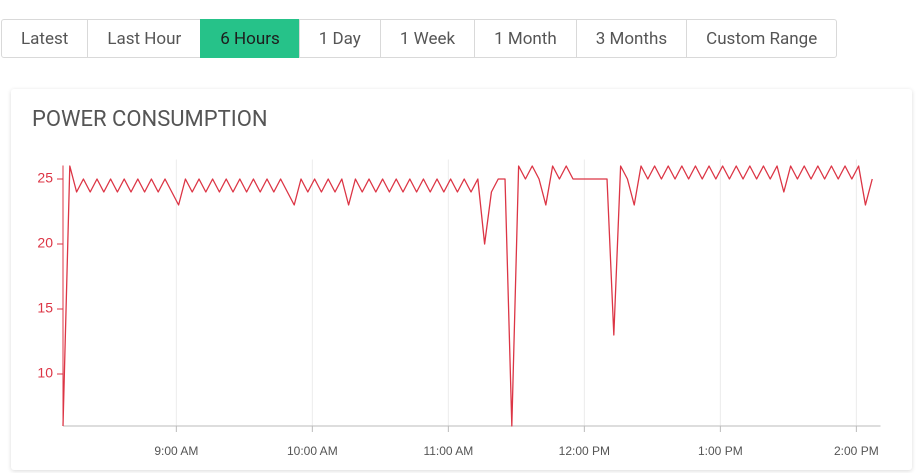 The height and width of the screenshot is (473, 917). Describe the element at coordinates (584, 451) in the screenshot. I see `x-tick-label: 12:00 PM` at that location.